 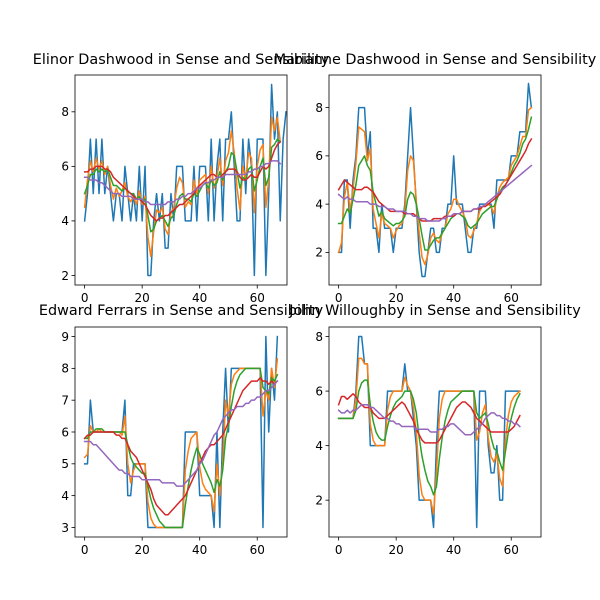 I want to click on y-tick-label: 5, so click(x=65, y=464).